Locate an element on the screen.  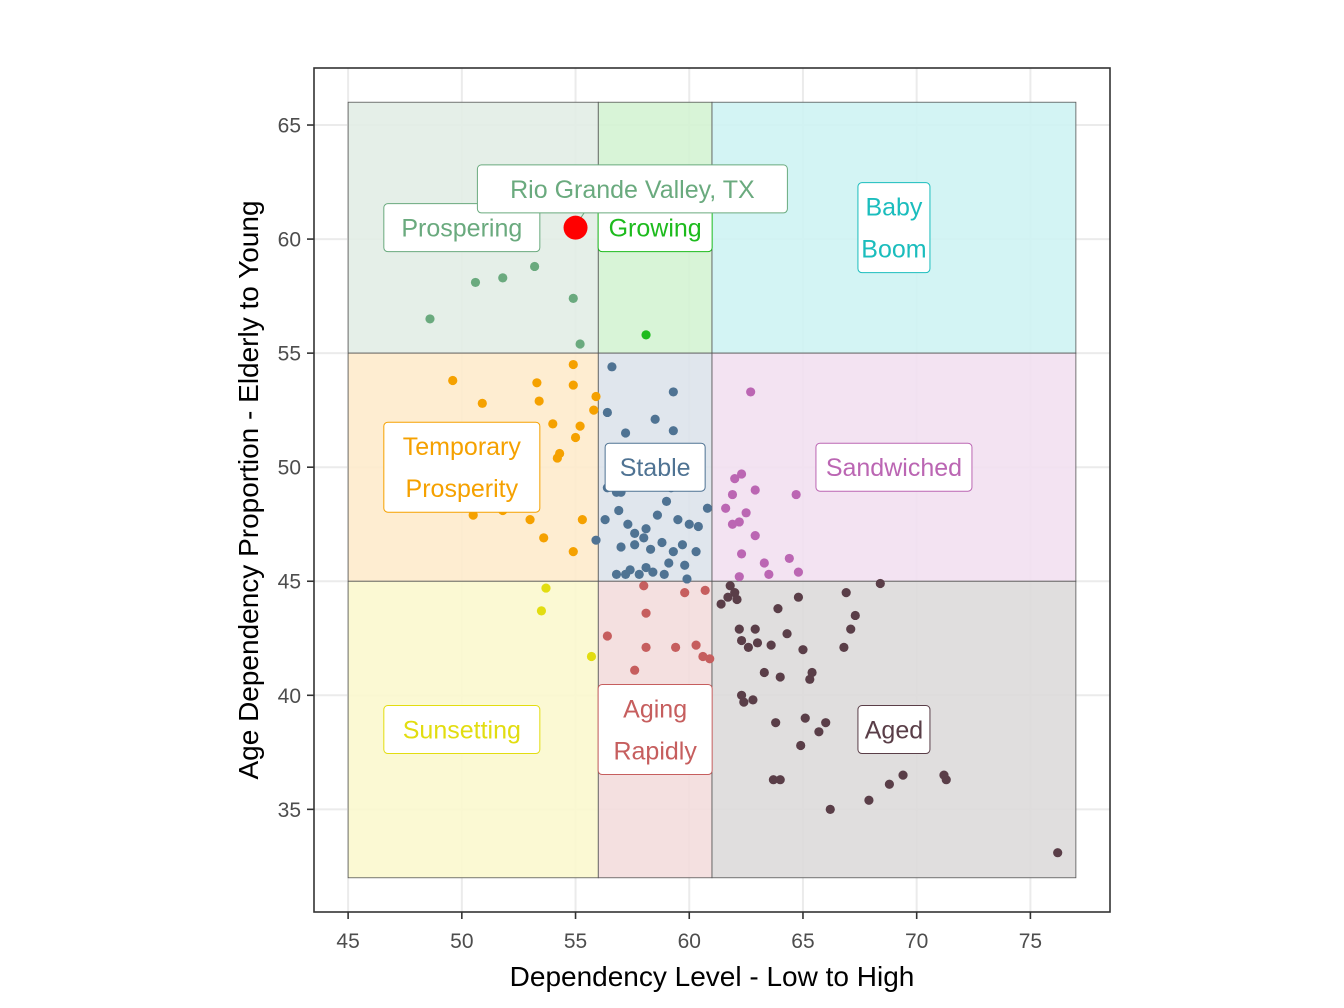
region-label-baby-boom-text: Baby is located at coordinates (893, 208).